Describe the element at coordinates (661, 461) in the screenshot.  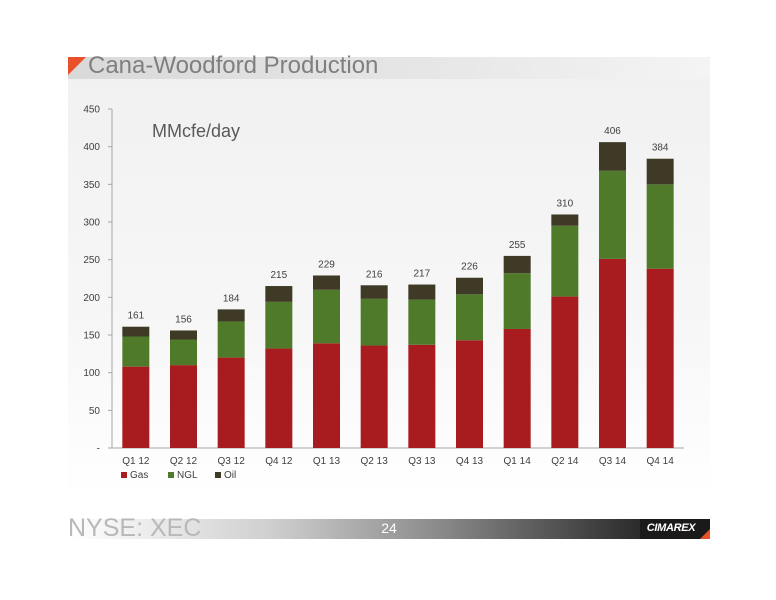
I see `x-tick-label: Q4 14` at that location.